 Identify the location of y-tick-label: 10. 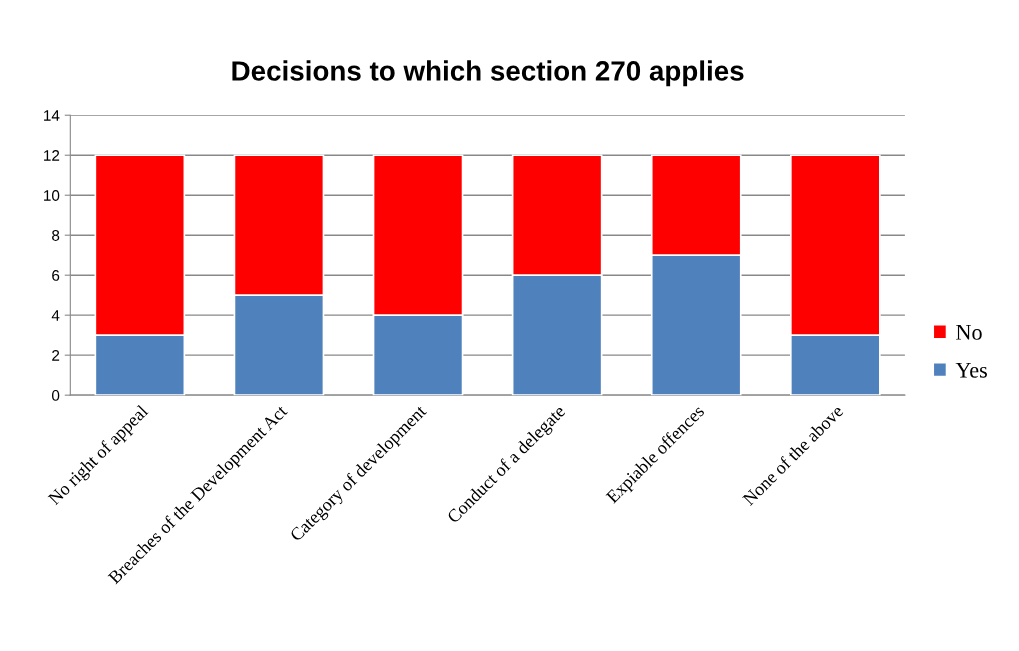
(52, 195).